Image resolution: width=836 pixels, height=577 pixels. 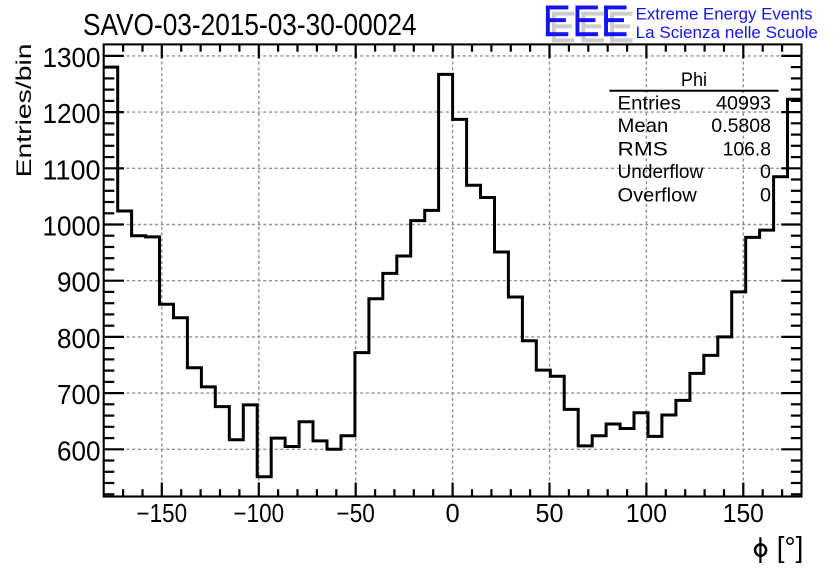 I want to click on svg-text: 50, so click(x=550, y=514).